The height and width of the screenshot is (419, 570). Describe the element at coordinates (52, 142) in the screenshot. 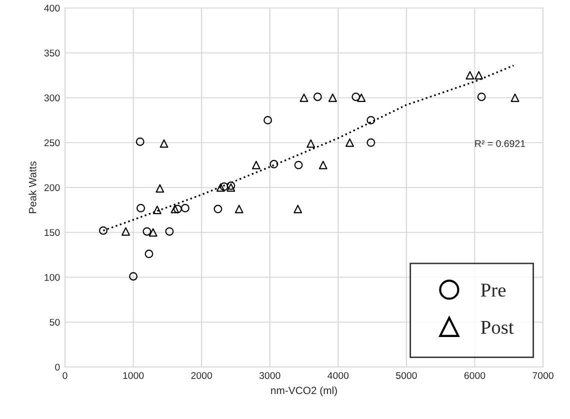

I see `y-tick-label: 250` at that location.